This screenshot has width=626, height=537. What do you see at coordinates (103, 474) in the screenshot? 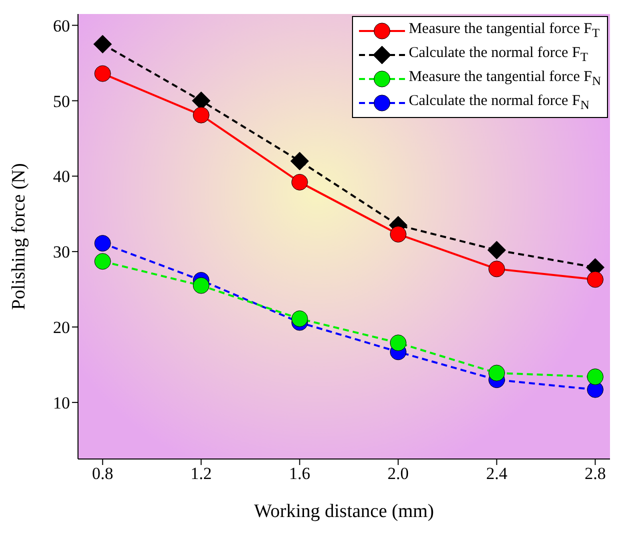
I see `x-tick-label: 0.8` at bounding box center [103, 474].